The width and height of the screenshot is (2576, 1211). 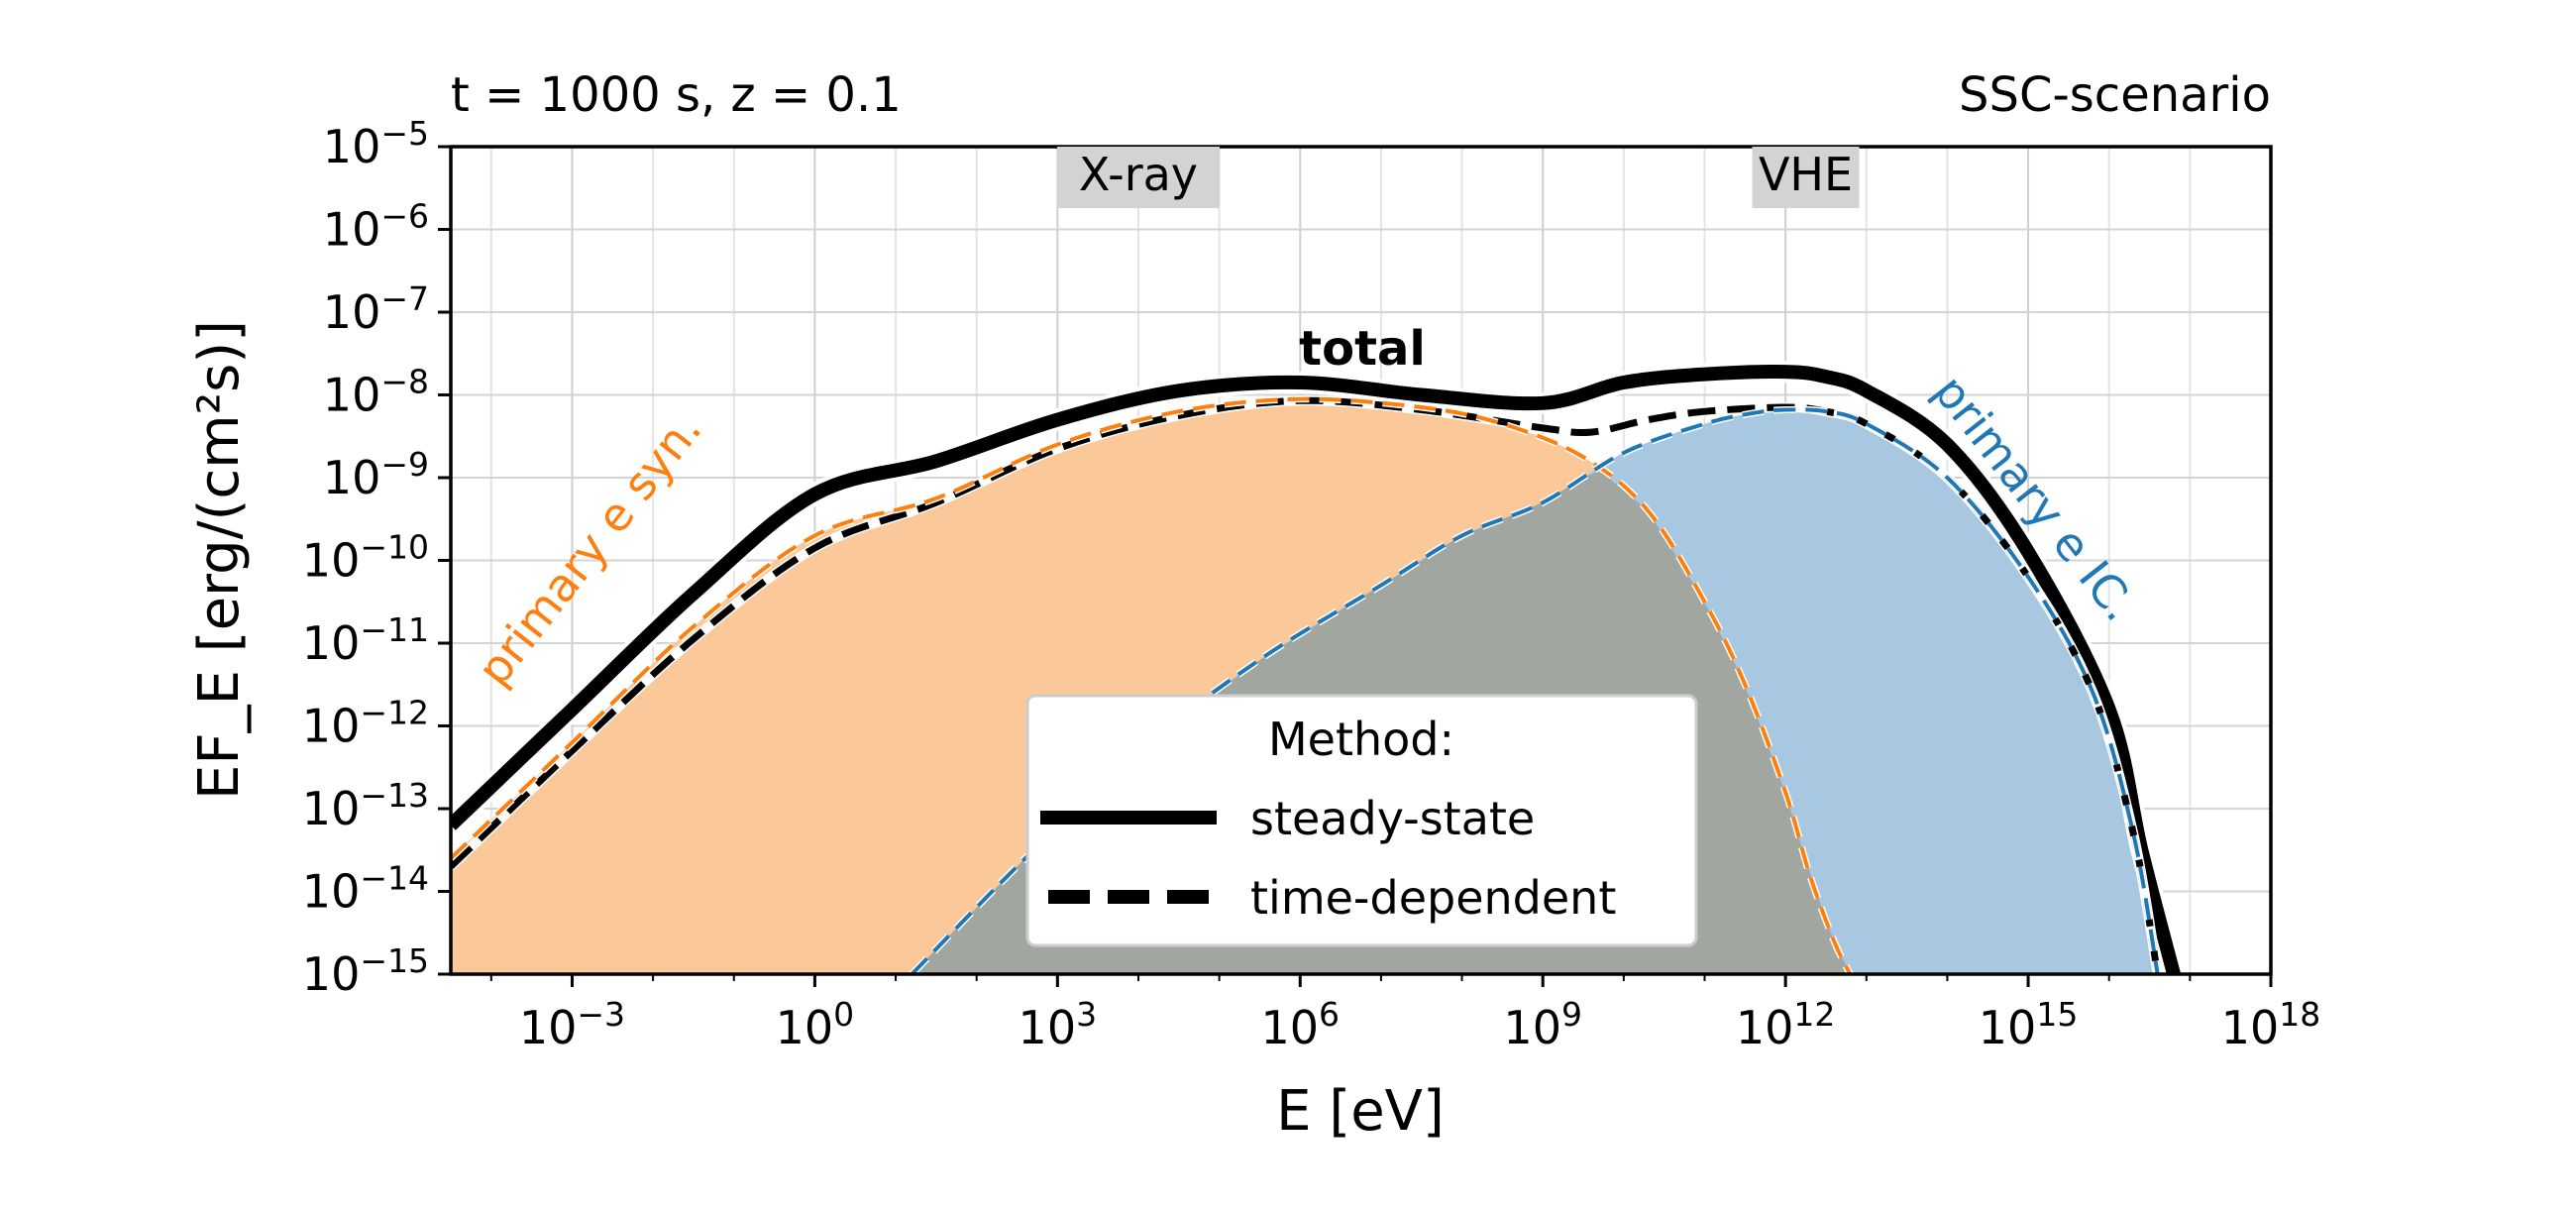 What do you see at coordinates (219, 560) in the screenshot?
I see `y-axis-label: EF_E [erg/(cm²s)]` at bounding box center [219, 560].